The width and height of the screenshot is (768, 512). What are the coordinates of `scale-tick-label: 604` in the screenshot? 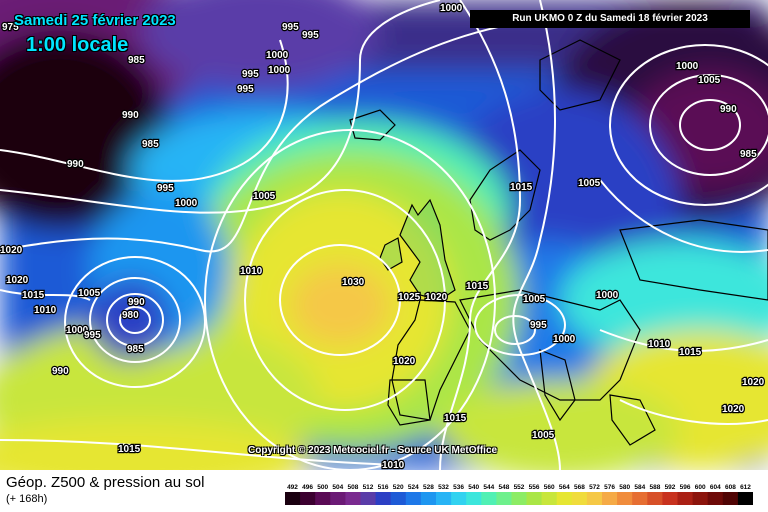 It's located at (715, 487).